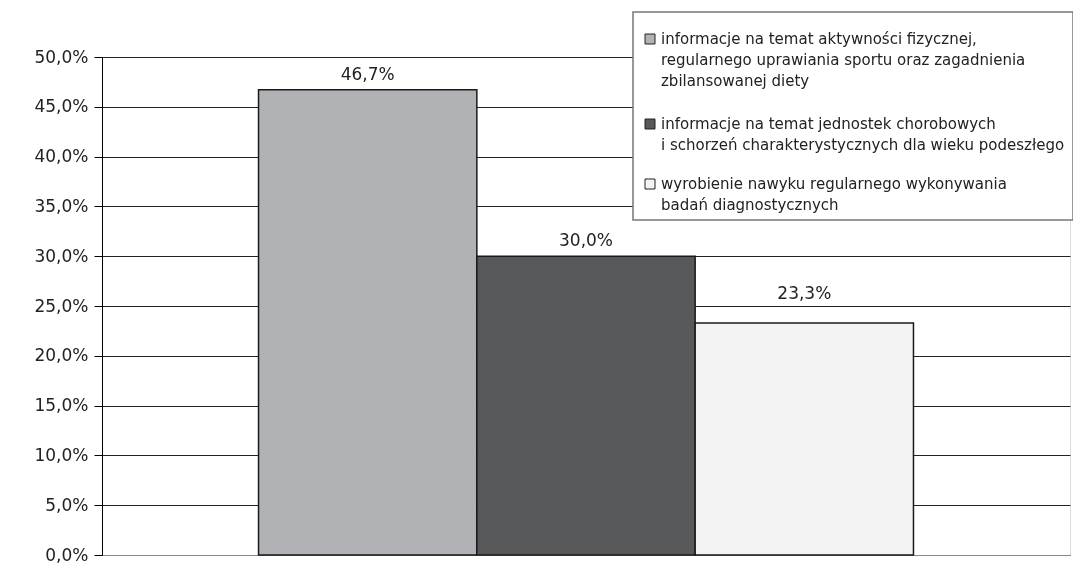 Image resolution: width=1073 pixels, height=574 pixels. I want to click on y-tick-label: 5,0%, so click(67, 504).